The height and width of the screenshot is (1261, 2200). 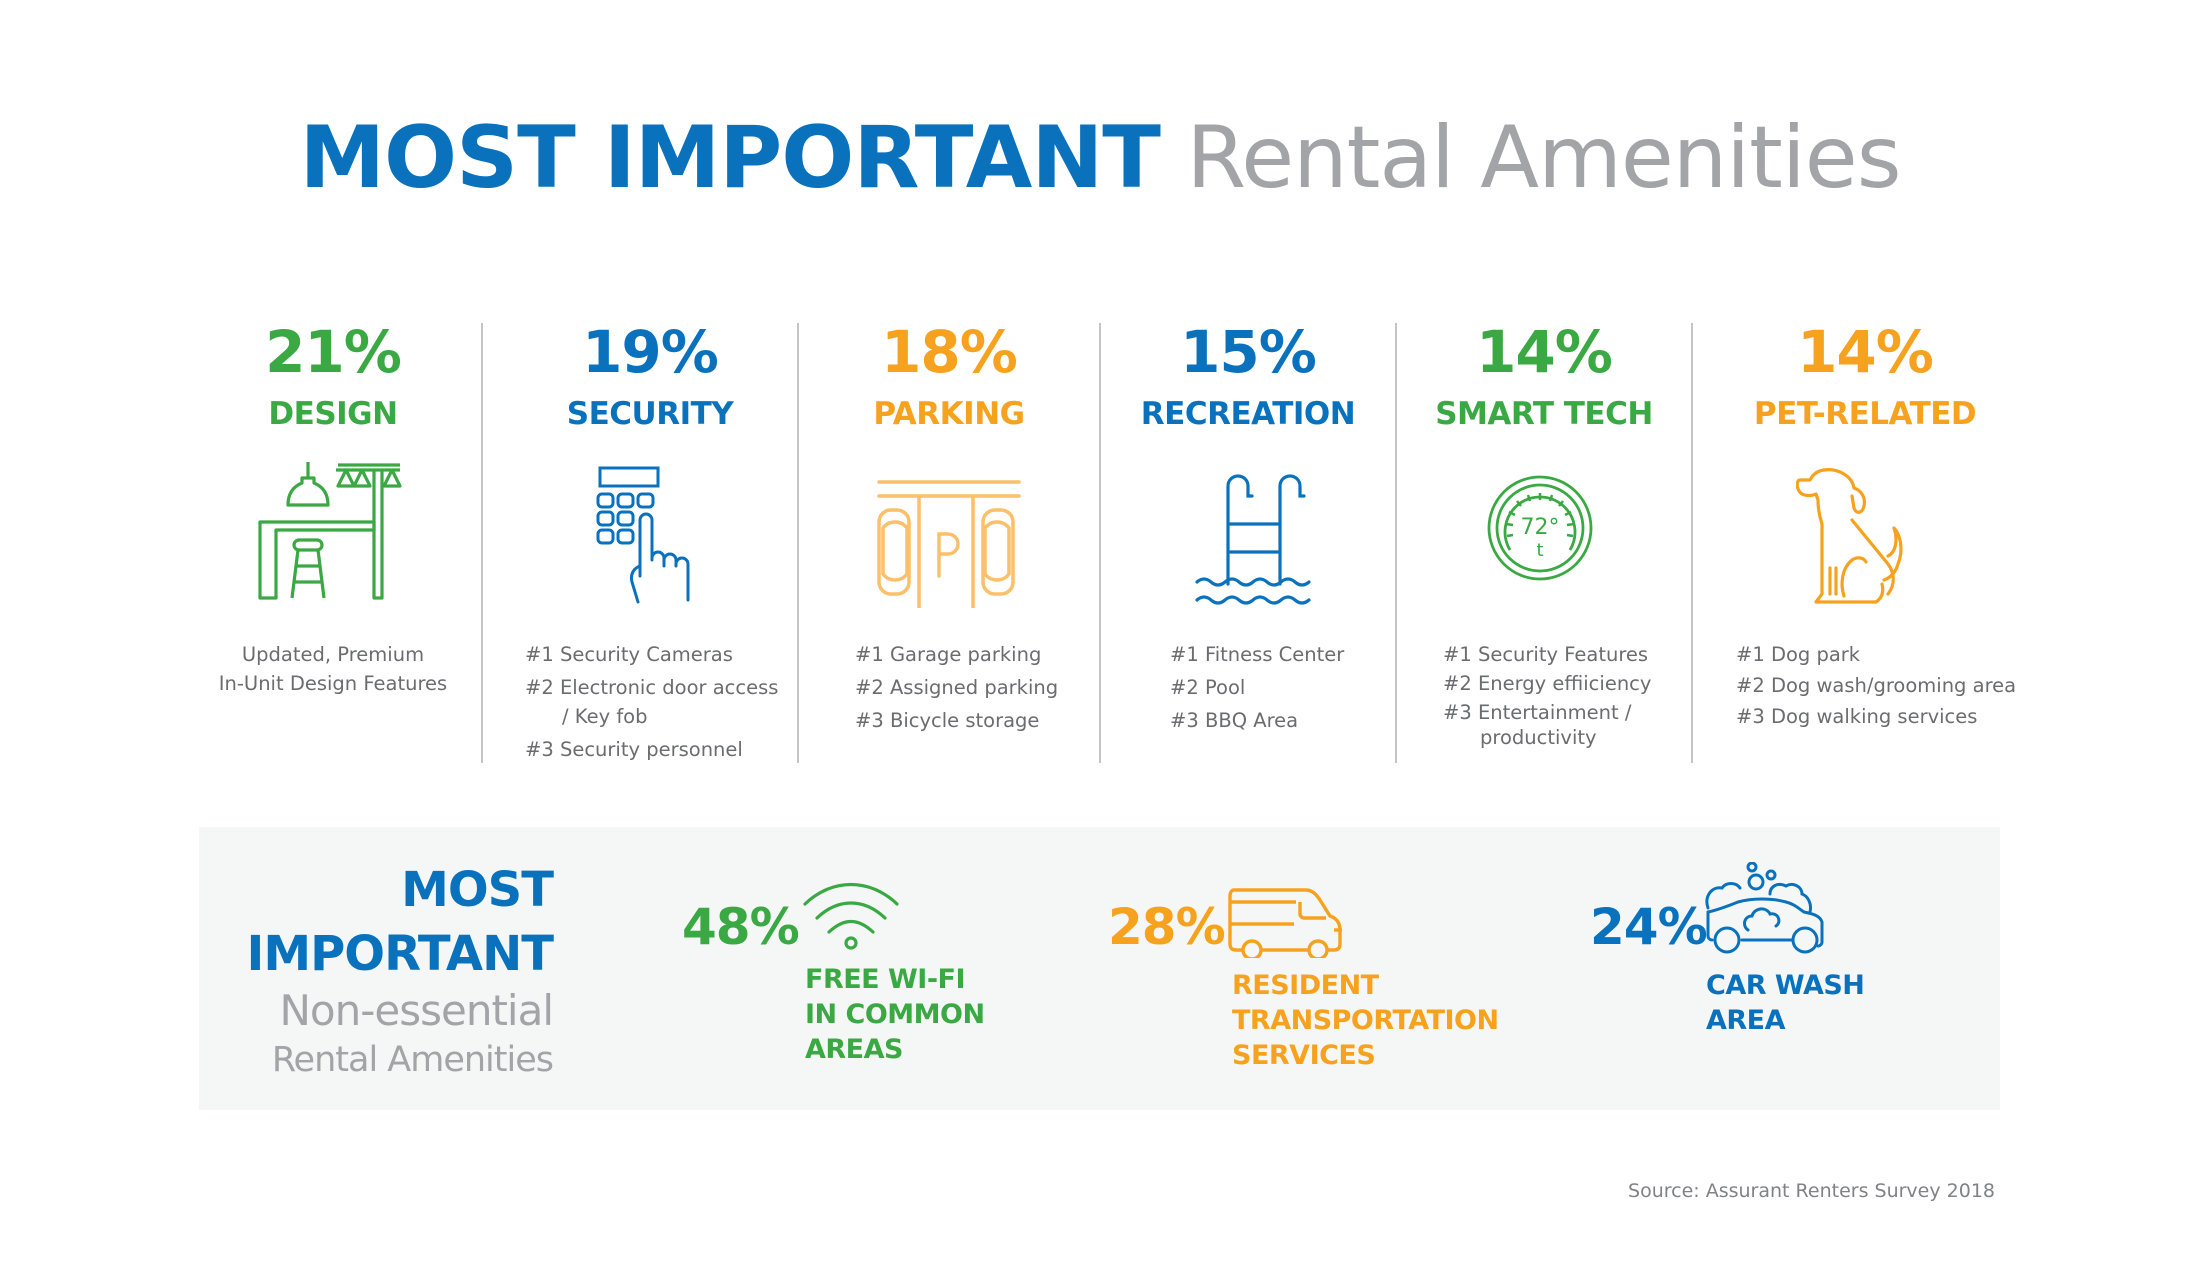 What do you see at coordinates (643, 535) in the screenshot?
I see `keypad-hand-icon` at bounding box center [643, 535].